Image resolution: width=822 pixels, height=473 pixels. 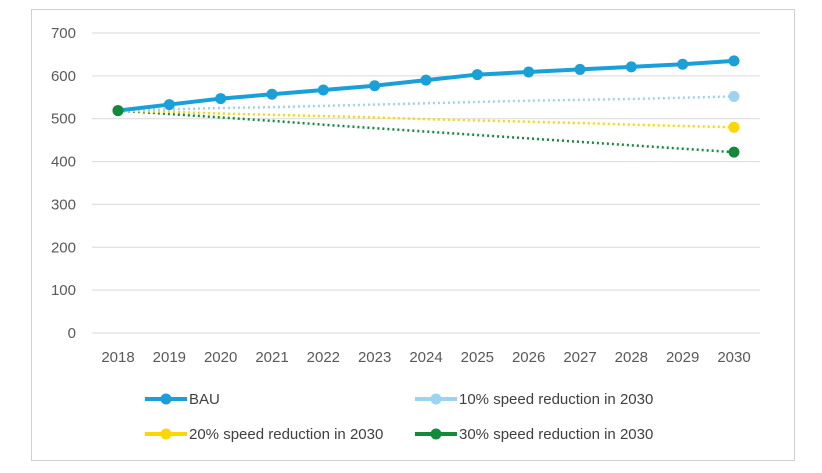 What do you see at coordinates (182, 399) in the screenshot?
I see `legend-item-0: BAU` at bounding box center [182, 399].